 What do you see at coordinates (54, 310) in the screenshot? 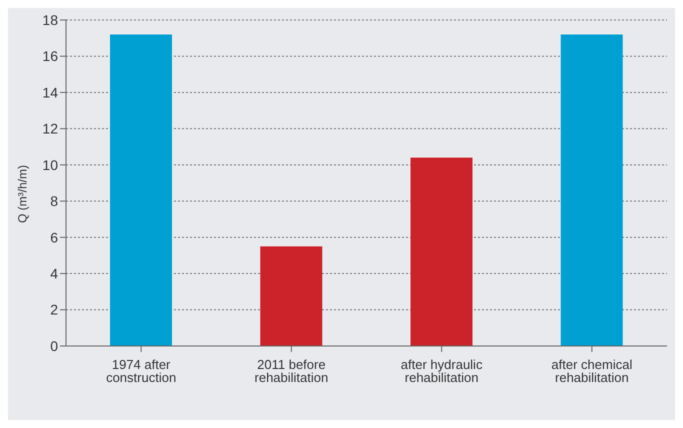
I see `y-tick-label: 2` at bounding box center [54, 310].